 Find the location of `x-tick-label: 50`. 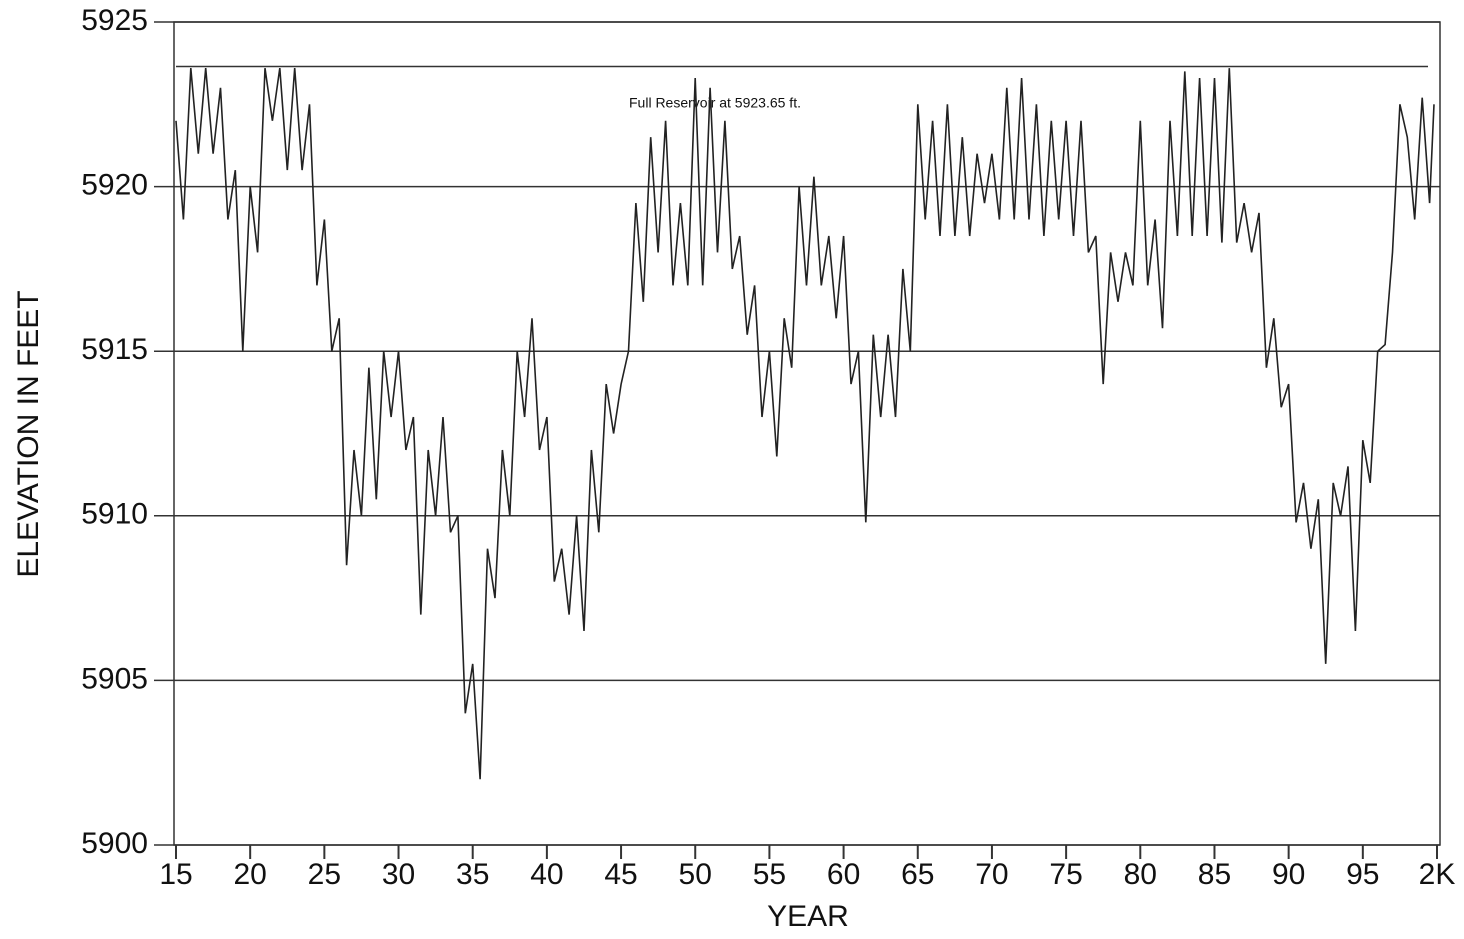

x-tick-label: 50 is located at coordinates (695, 874).